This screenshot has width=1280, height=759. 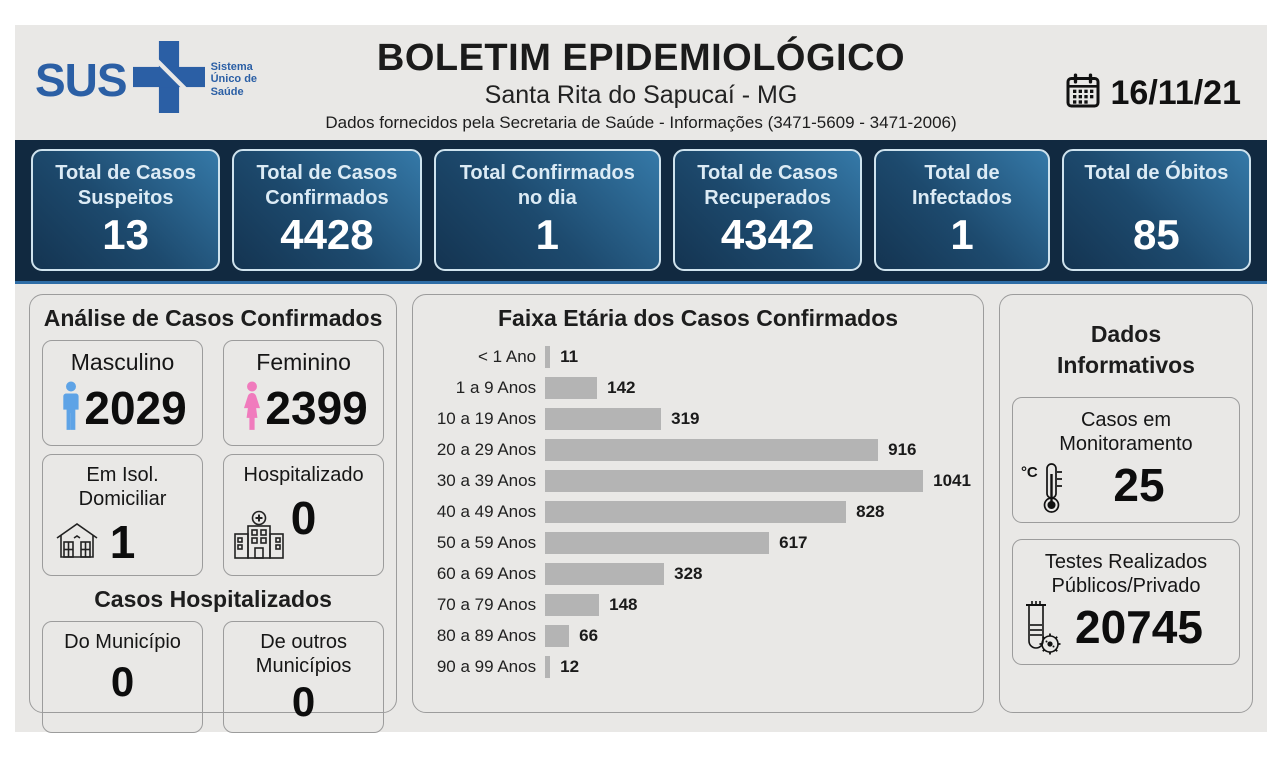 What do you see at coordinates (1126, 432) in the screenshot?
I see `monitoramento-label: Casos em Monitoramento` at bounding box center [1126, 432].